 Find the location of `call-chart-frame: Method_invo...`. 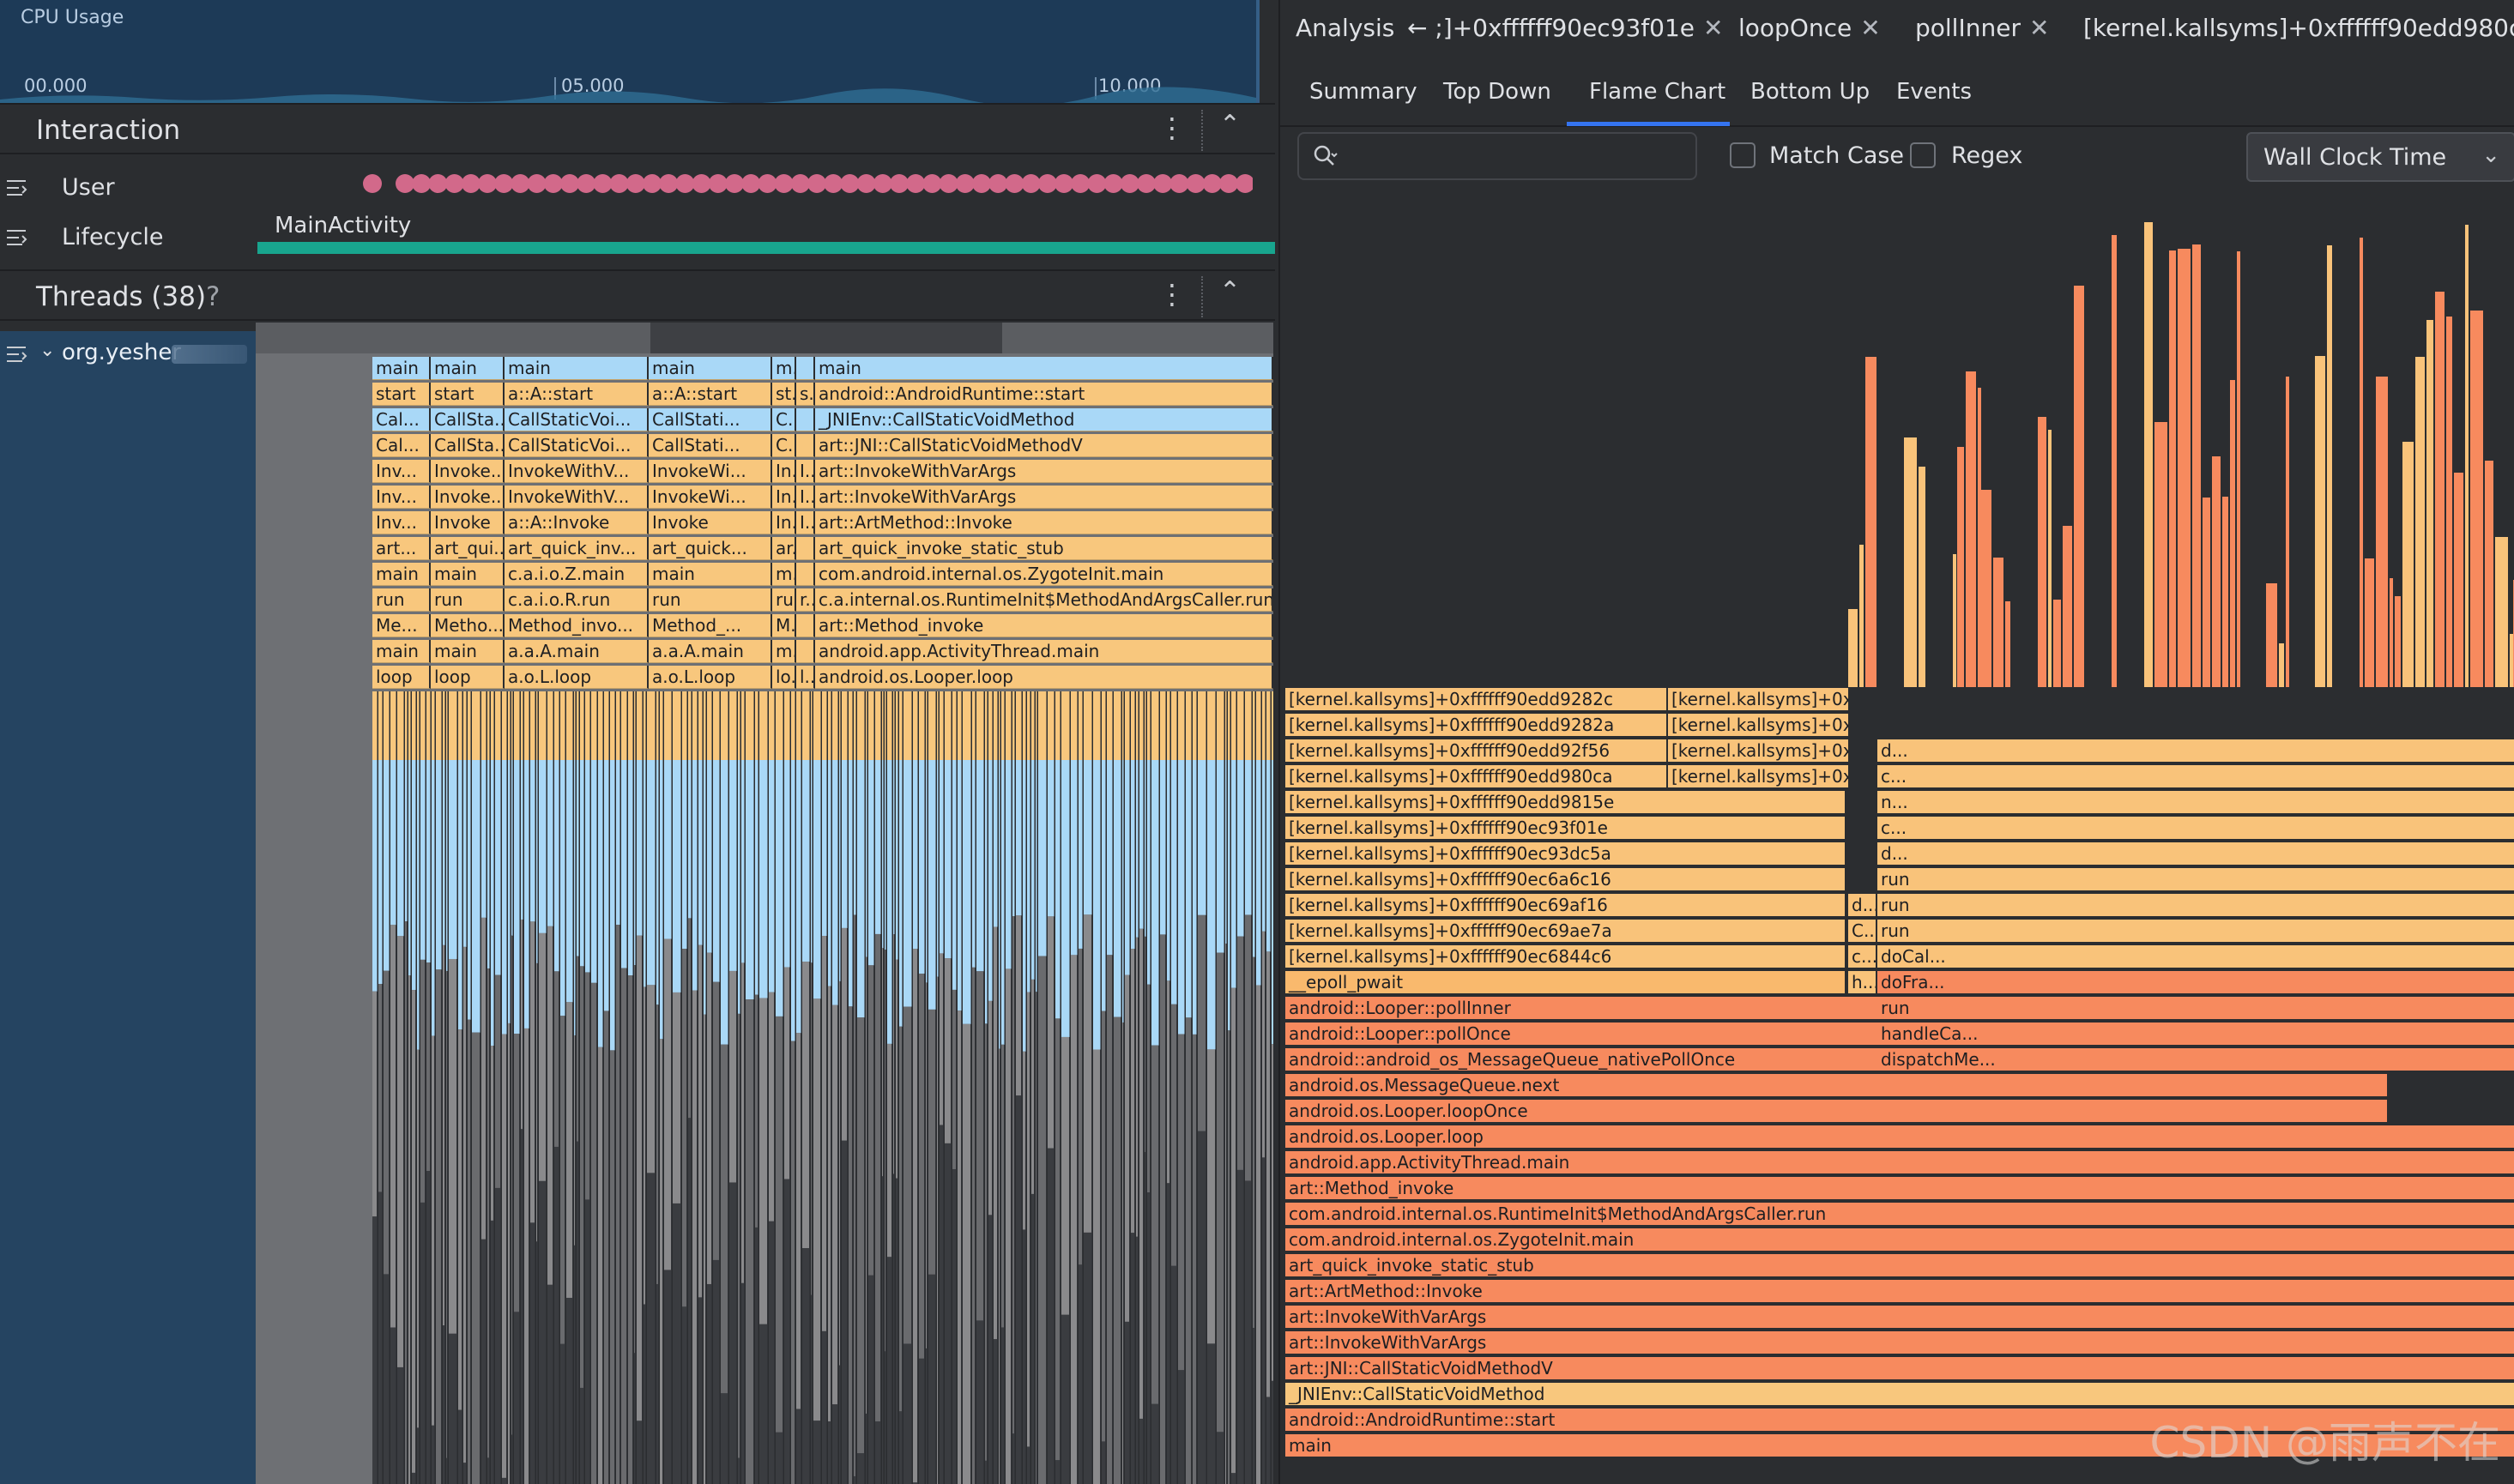

call-chart-frame: Method_invo... is located at coordinates (577, 625).